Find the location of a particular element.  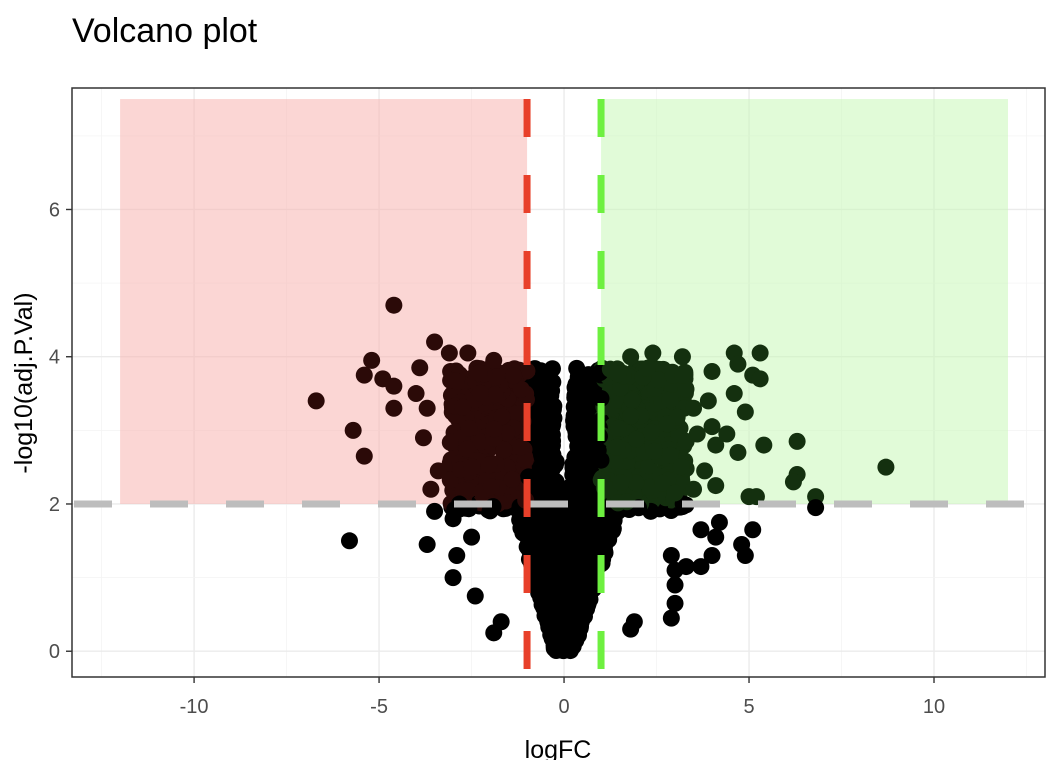

point-cloud is located at coordinates (568, 509).